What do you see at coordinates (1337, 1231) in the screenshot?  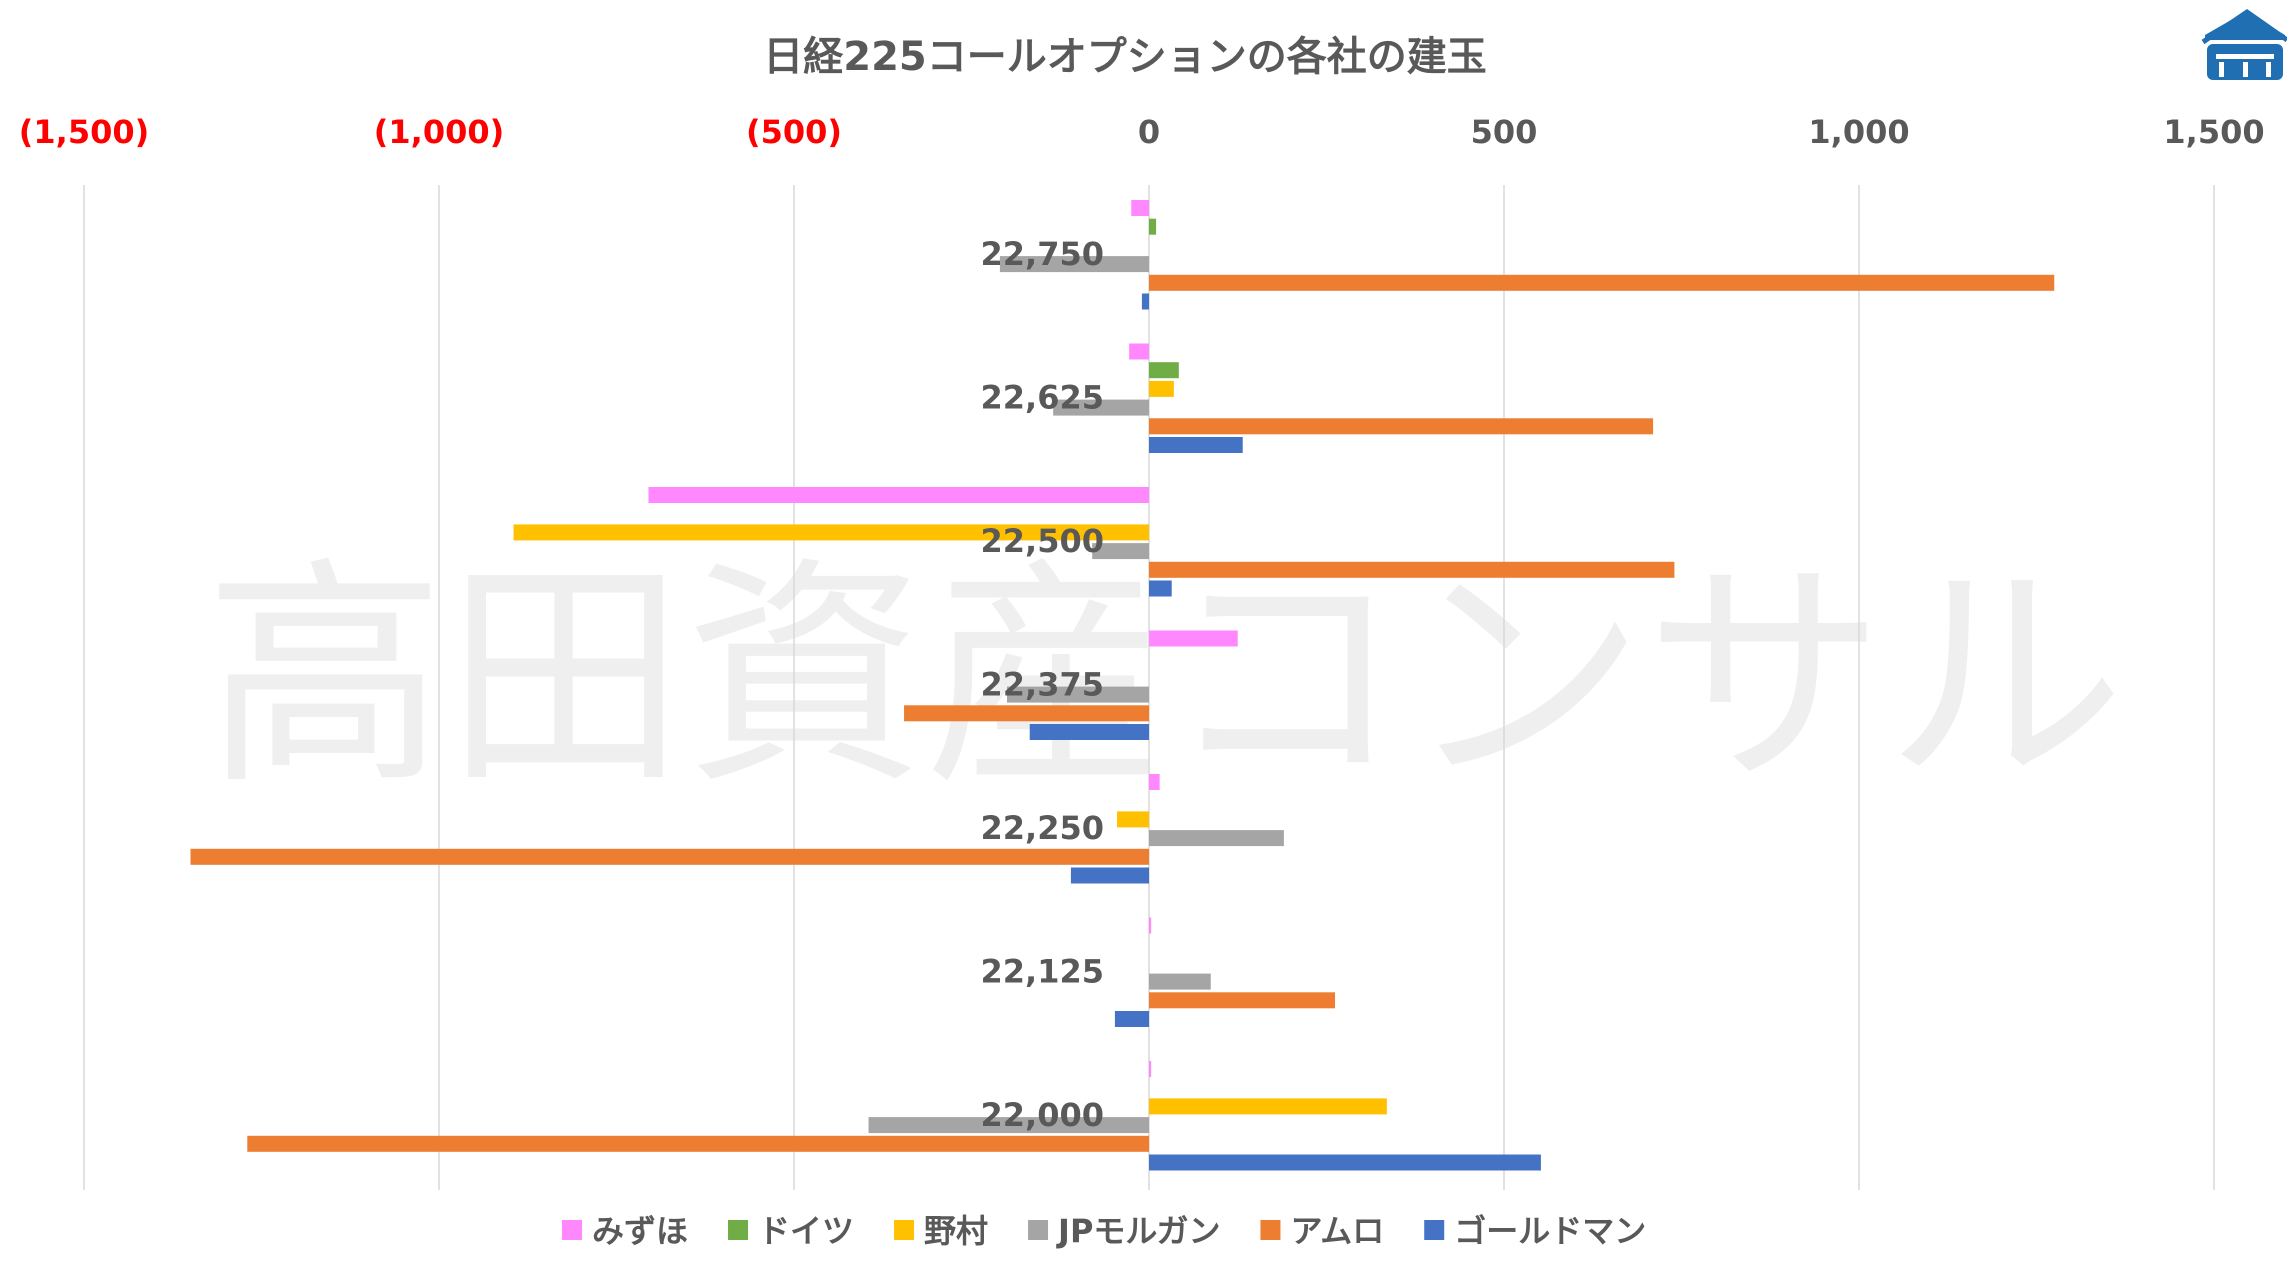 I see `legend-label: アムロ` at bounding box center [1337, 1231].